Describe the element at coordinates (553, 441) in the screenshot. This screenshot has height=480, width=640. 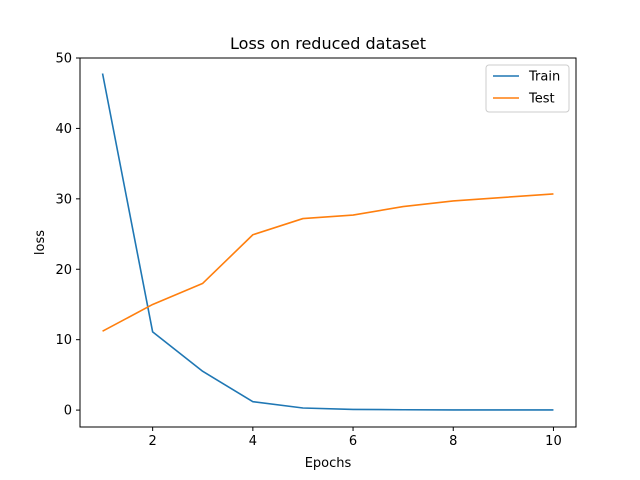
I see `x-tick-label: 10` at that location.